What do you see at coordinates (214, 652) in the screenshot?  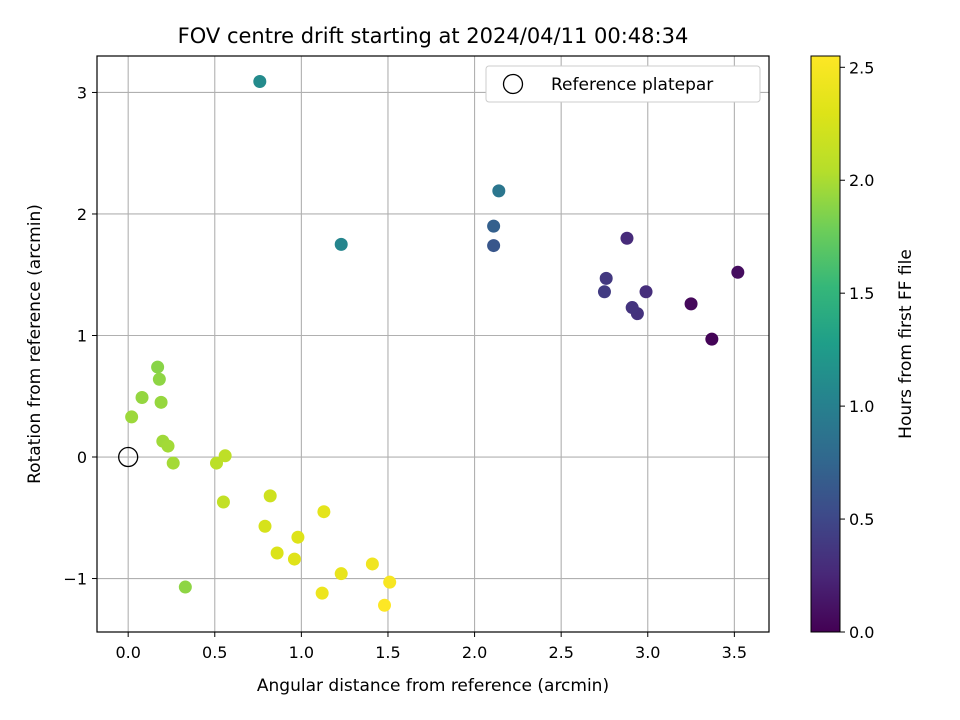 I see `x-tick-label: 0.5` at bounding box center [214, 652].